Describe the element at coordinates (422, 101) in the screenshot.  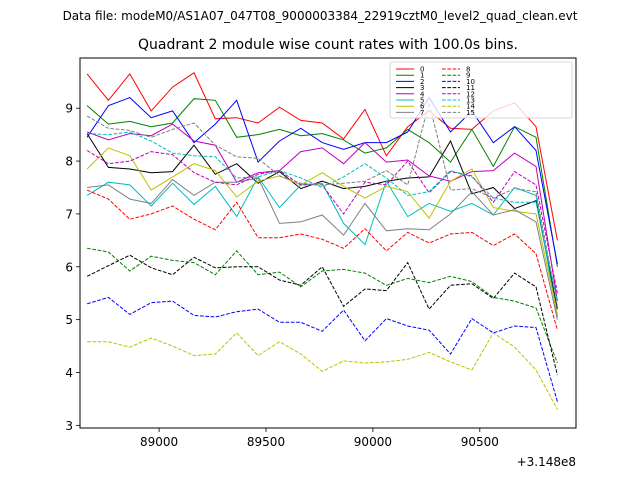
I see `legend-label-5: 5` at that location.